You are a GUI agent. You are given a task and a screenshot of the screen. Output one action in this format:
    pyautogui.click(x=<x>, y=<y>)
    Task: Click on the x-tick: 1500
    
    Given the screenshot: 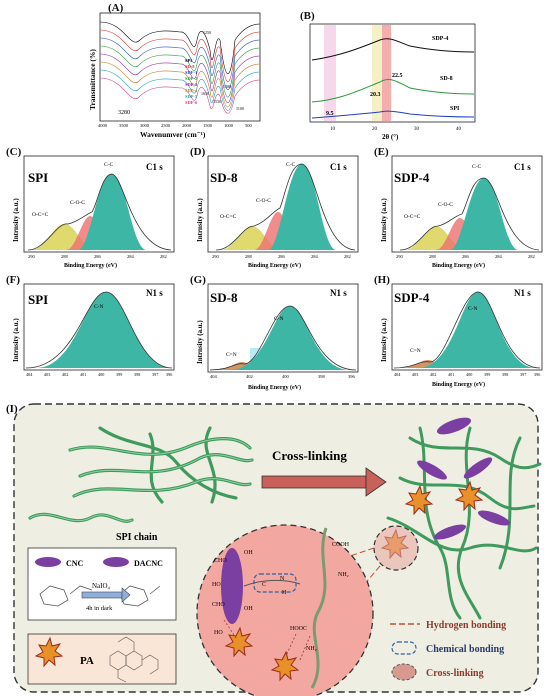 What is the action you would take?
    pyautogui.click(x=208, y=125)
    